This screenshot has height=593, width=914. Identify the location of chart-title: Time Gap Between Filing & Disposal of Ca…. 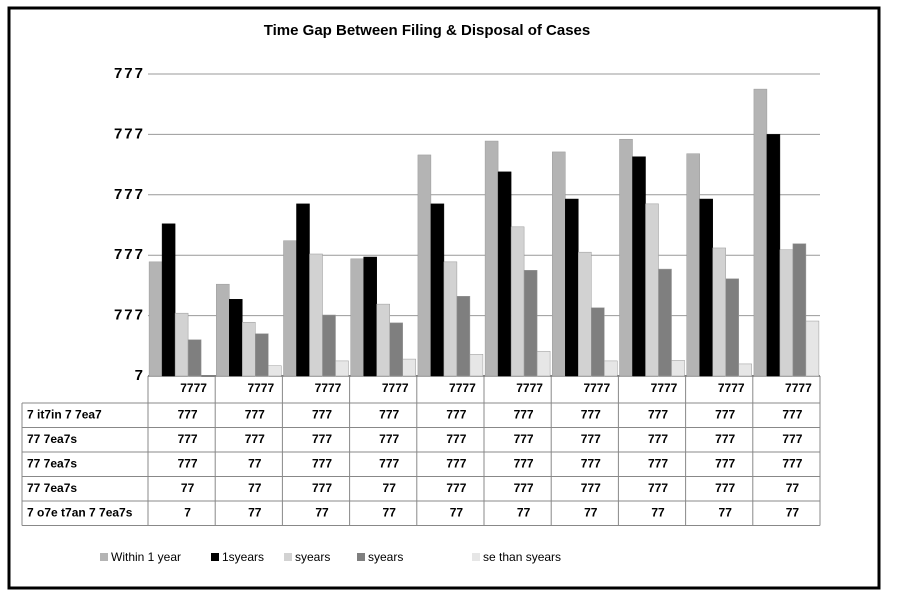
(427, 30).